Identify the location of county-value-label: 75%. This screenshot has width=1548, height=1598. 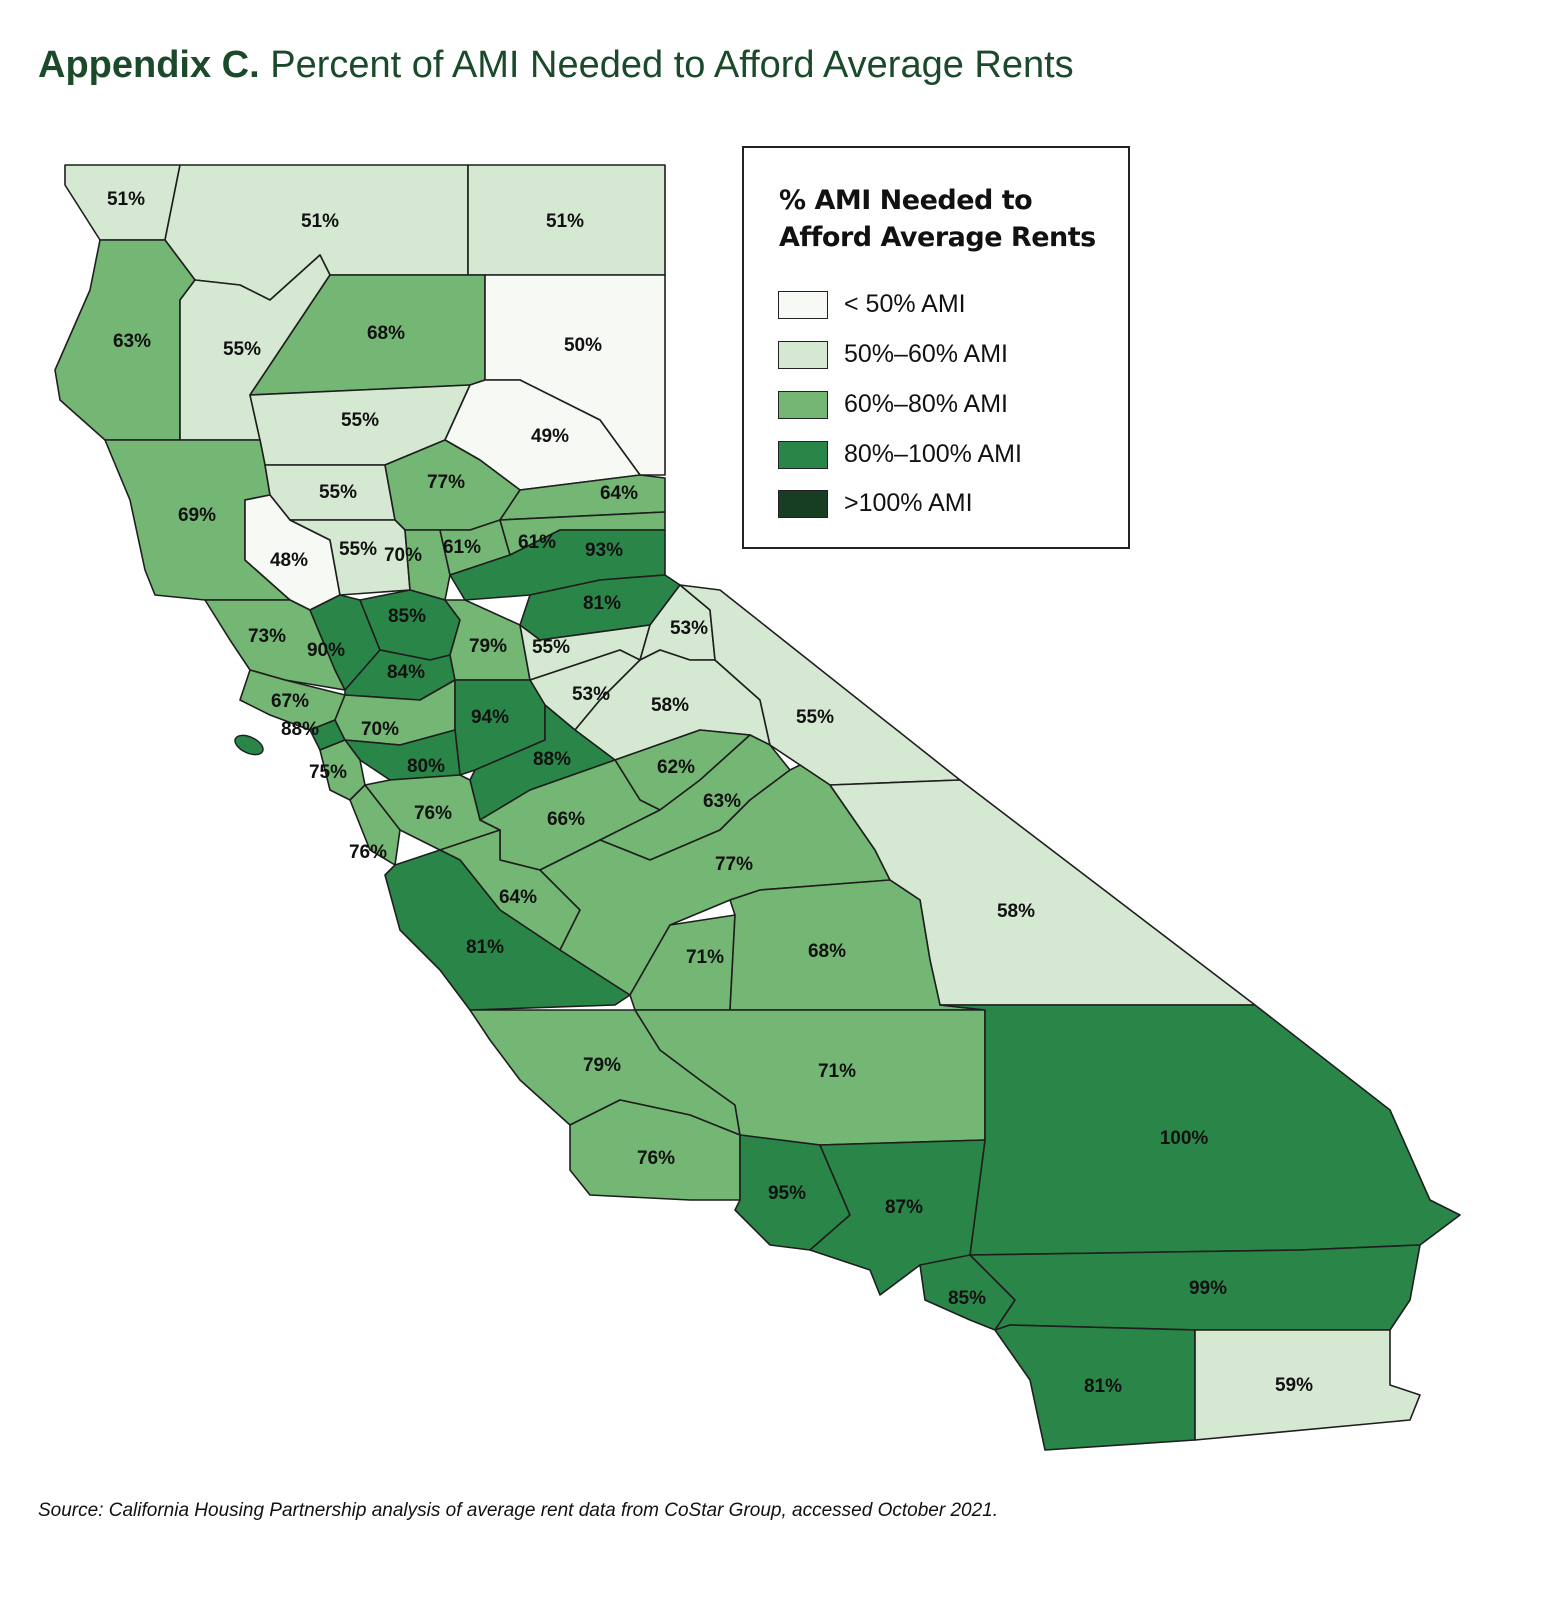
(328, 772).